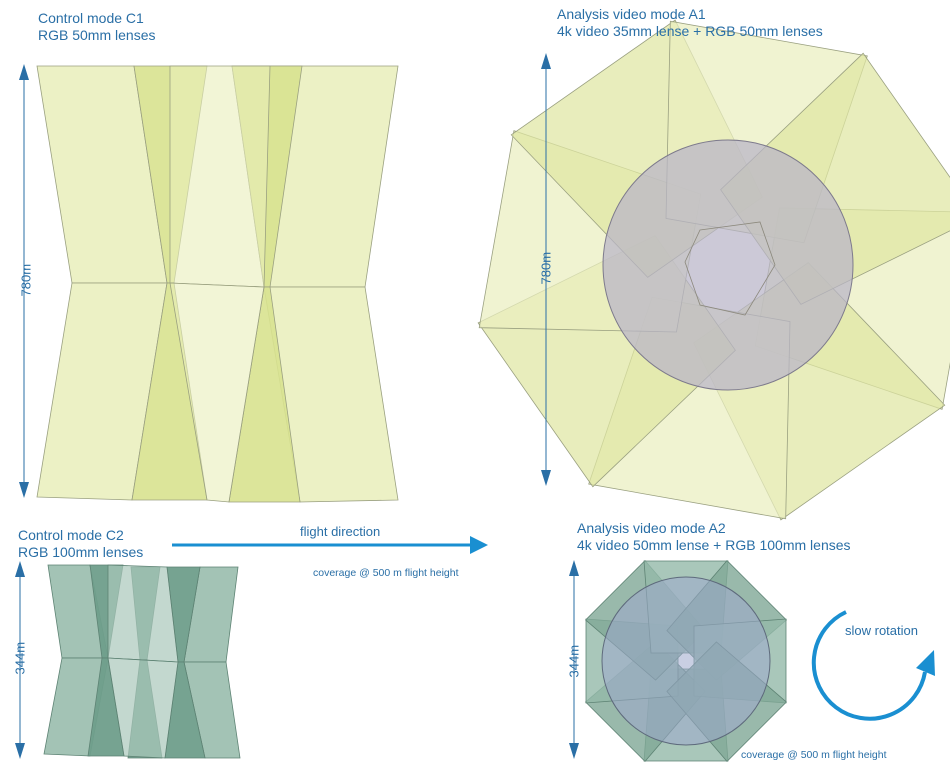  I want to click on a2-title: Analysis video mode A2, so click(651, 528).